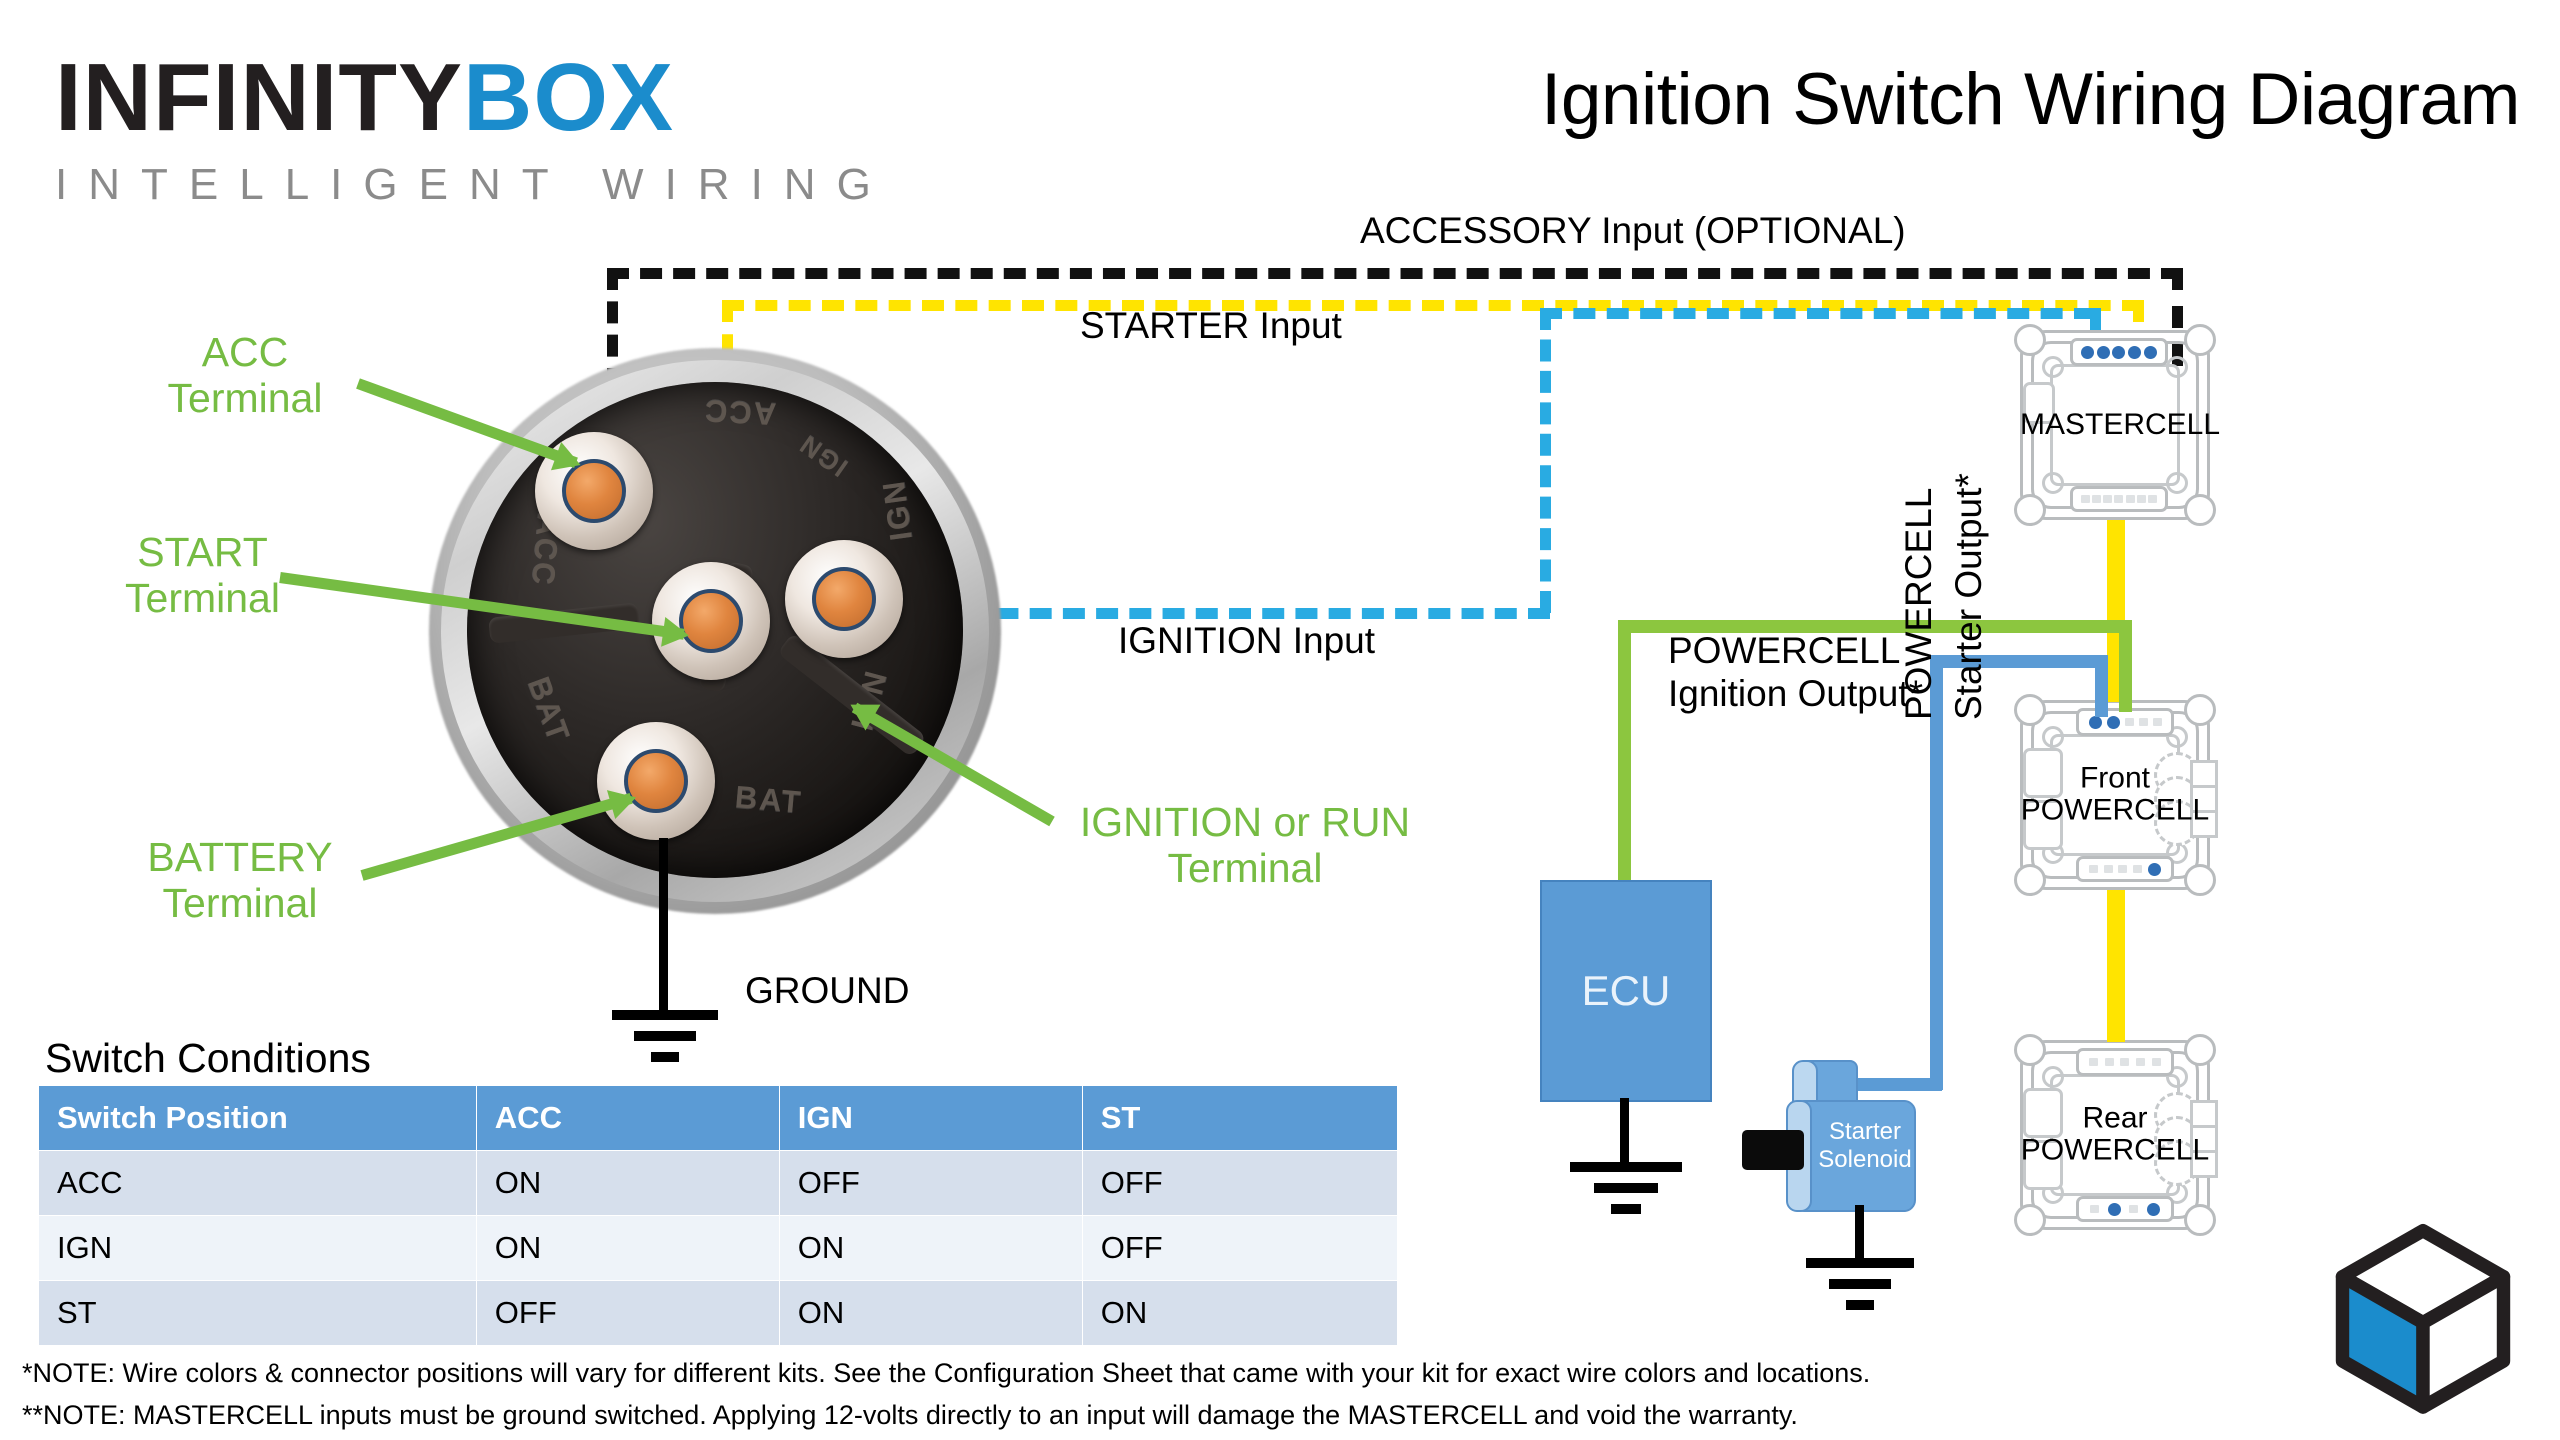 Image resolution: width=2560 pixels, height=1440 pixels. What do you see at coordinates (245, 352) in the screenshot?
I see `acc-terminal-callout-l1: ACC` at bounding box center [245, 352].